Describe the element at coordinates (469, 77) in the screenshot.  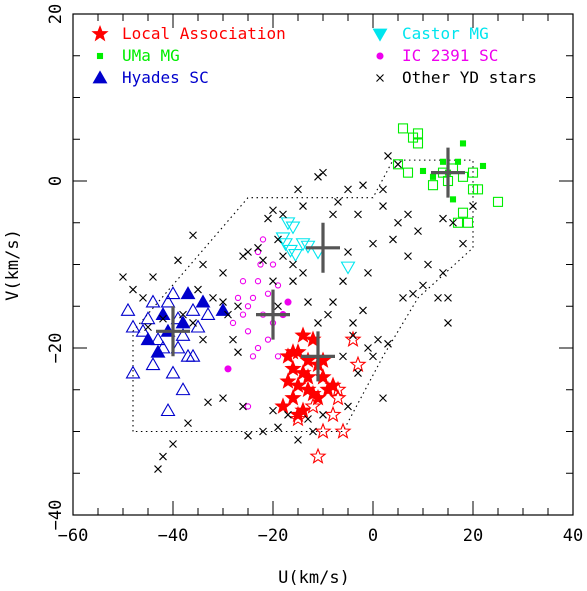
I see `legend-label-other-yd-stars: Other YD stars` at that location.